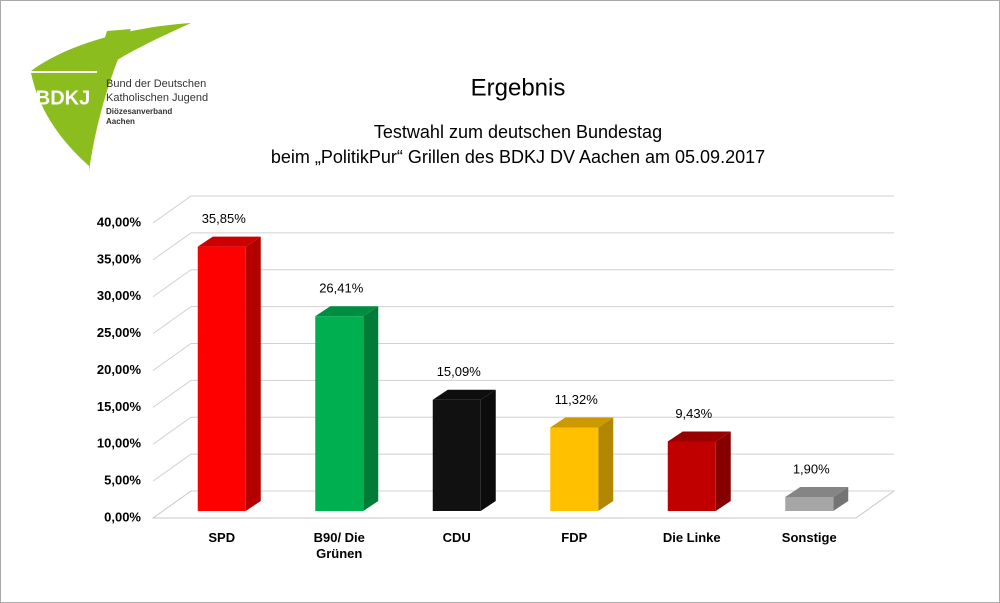 This screenshot has height=603, width=1000. What do you see at coordinates (119, 369) in the screenshot?
I see `y-tick-label: 20,00%` at bounding box center [119, 369].